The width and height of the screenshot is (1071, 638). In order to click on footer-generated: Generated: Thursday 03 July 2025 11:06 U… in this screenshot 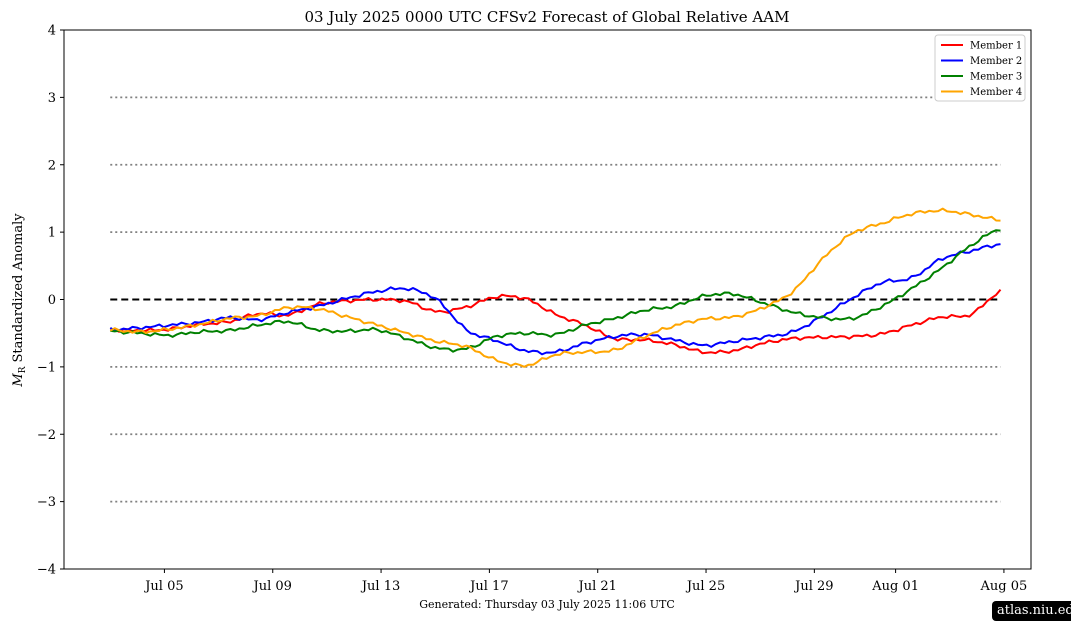, I will do `click(547, 604)`.